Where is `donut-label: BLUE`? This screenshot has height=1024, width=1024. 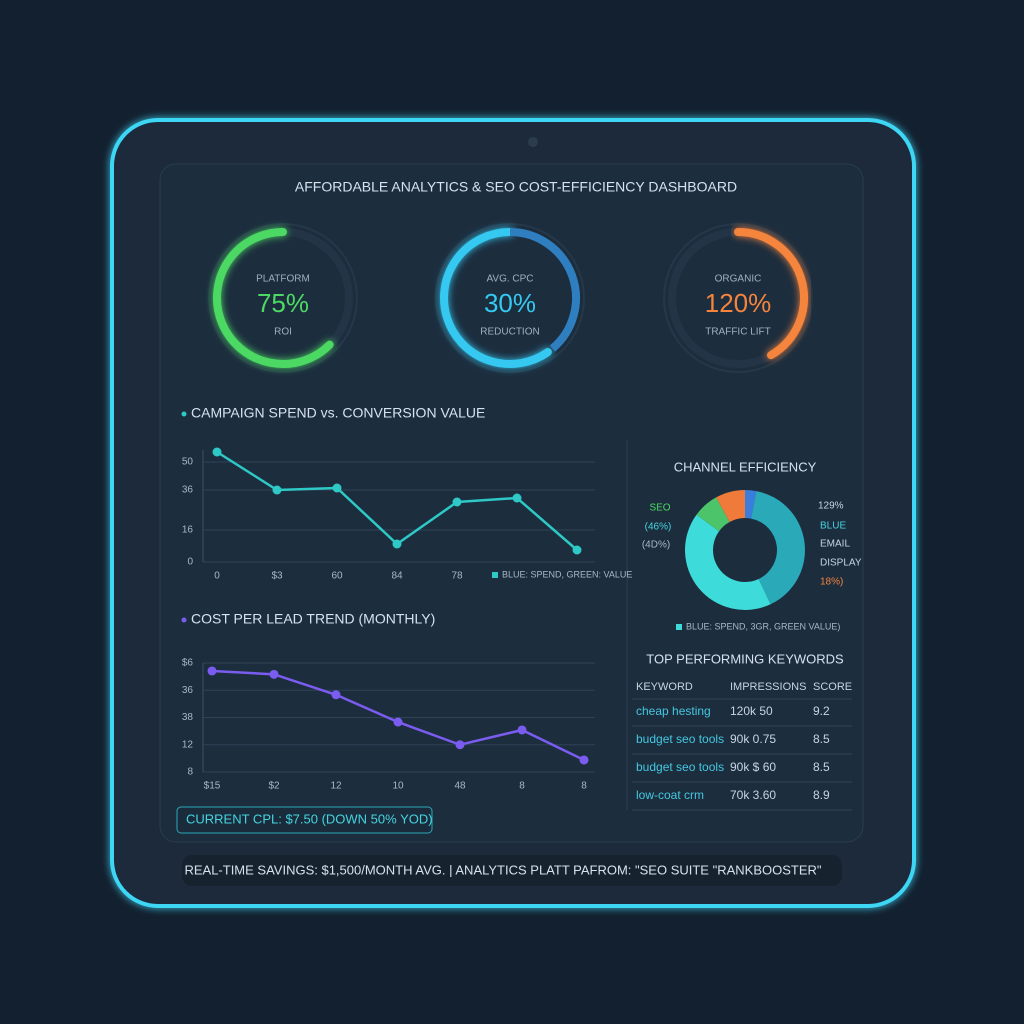
donut-label: BLUE is located at coordinates (833, 526).